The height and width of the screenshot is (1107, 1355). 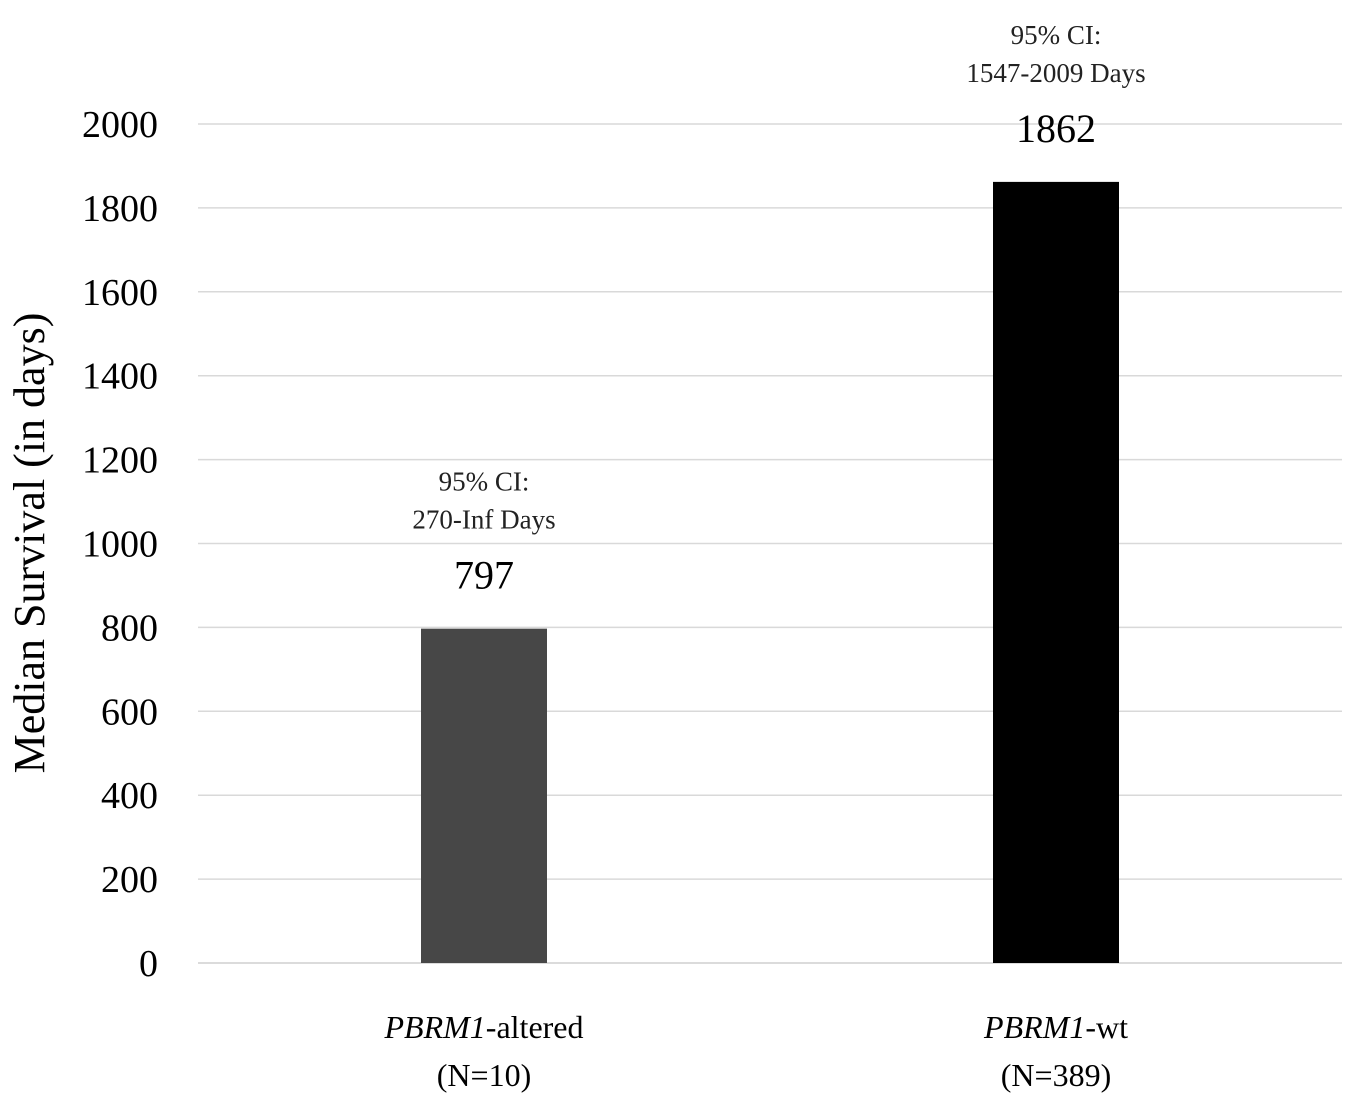 What do you see at coordinates (483, 520) in the screenshot?
I see `ci-label-line2: 270-Inf Days` at bounding box center [483, 520].